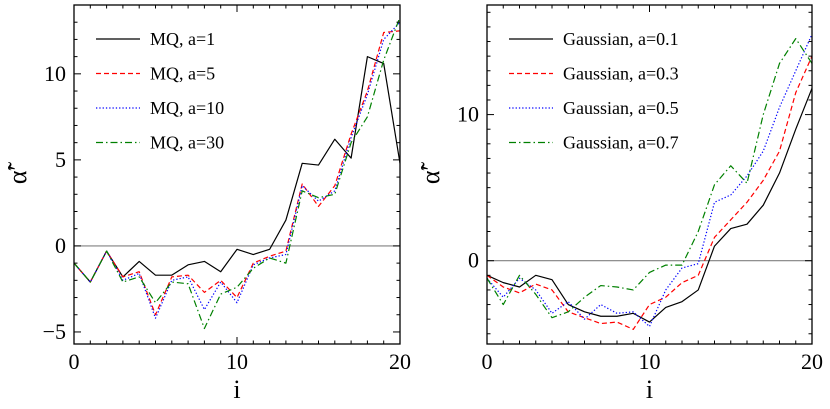 The width and height of the screenshot is (830, 409). Describe the element at coordinates (182, 39) in the screenshot. I see `legend-label: MQ, a=1` at that location.